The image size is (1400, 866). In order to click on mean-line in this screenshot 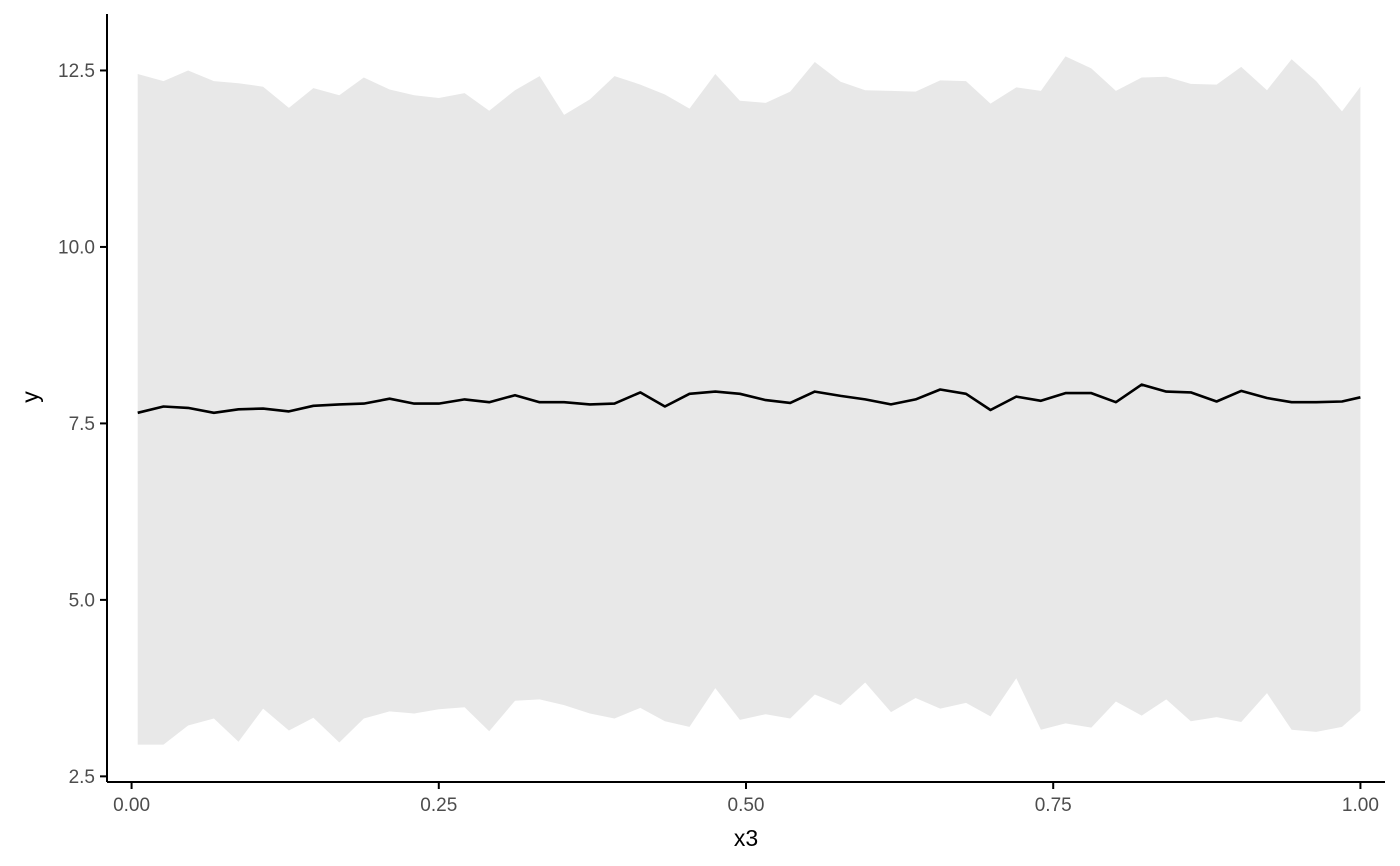, I will do `click(749, 399)`.